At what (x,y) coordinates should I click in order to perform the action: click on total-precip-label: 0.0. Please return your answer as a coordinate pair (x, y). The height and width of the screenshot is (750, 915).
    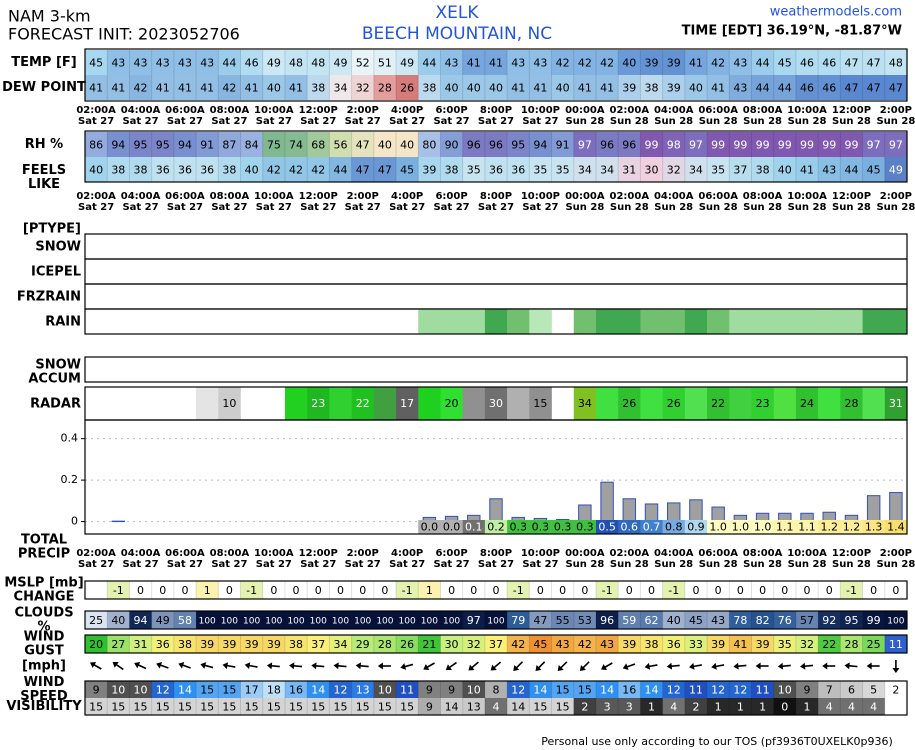
    Looking at the image, I should click on (430, 527).